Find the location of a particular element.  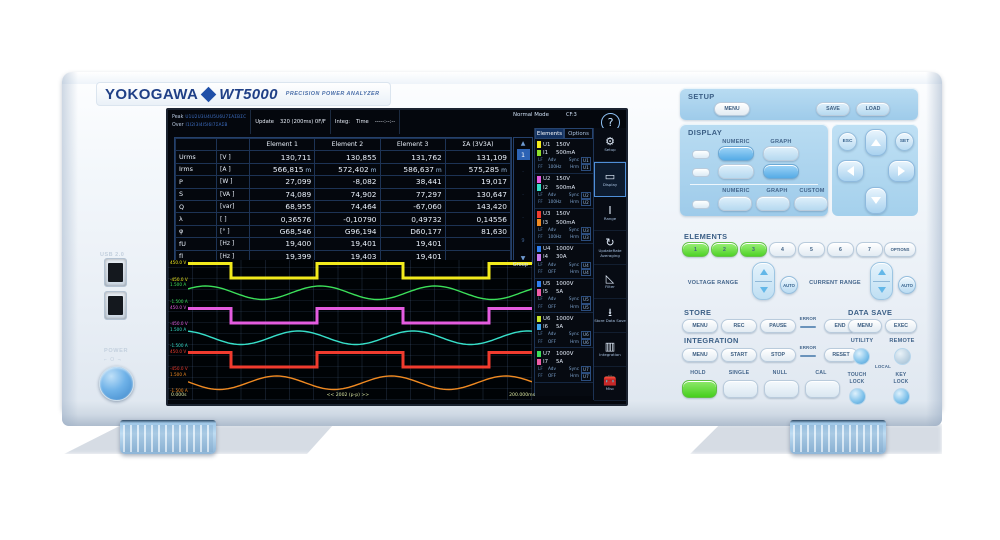

page-down-icon: ▼ is located at coordinates (523, 258).